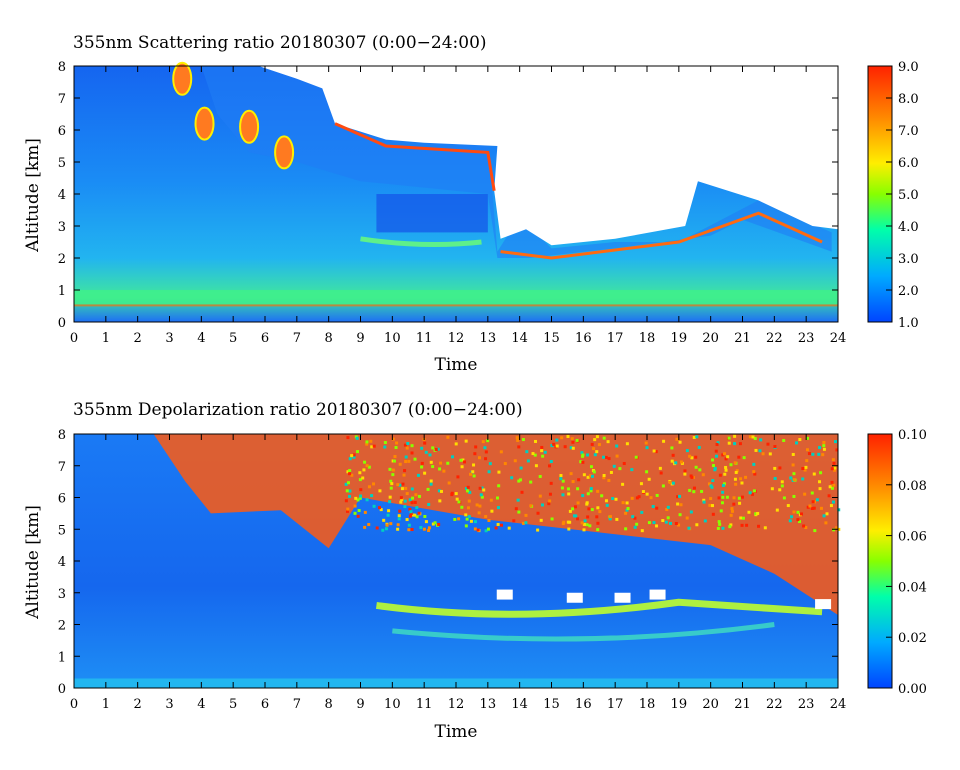 Image resolution: width=960 pixels, height=770 pixels. Describe the element at coordinates (583, 338) in the screenshot. I see `x-tick-label: 16` at that location.